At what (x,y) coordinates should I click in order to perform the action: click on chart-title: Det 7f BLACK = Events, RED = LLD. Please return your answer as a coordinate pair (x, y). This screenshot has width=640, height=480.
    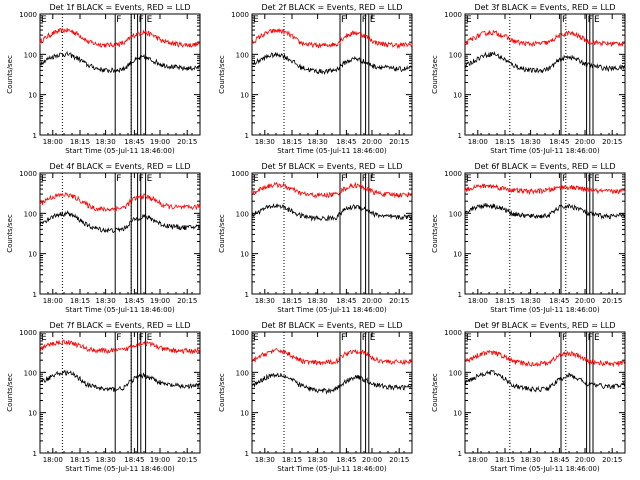
    Looking at the image, I should click on (119, 325).